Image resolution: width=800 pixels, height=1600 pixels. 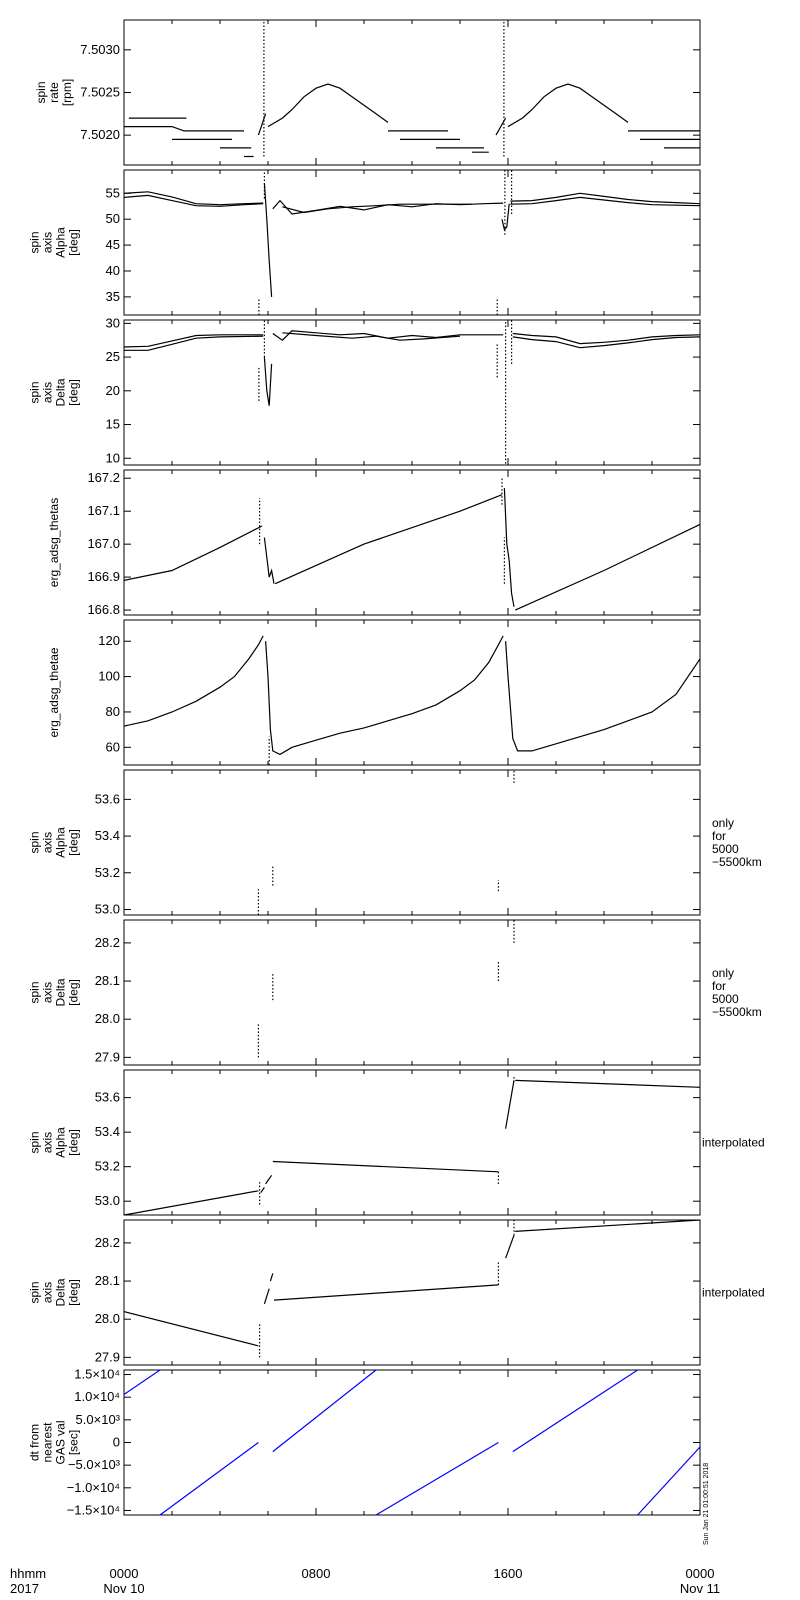 What do you see at coordinates (100, 49) in the screenshot?
I see `y-tick-label: 7.5030` at bounding box center [100, 49].